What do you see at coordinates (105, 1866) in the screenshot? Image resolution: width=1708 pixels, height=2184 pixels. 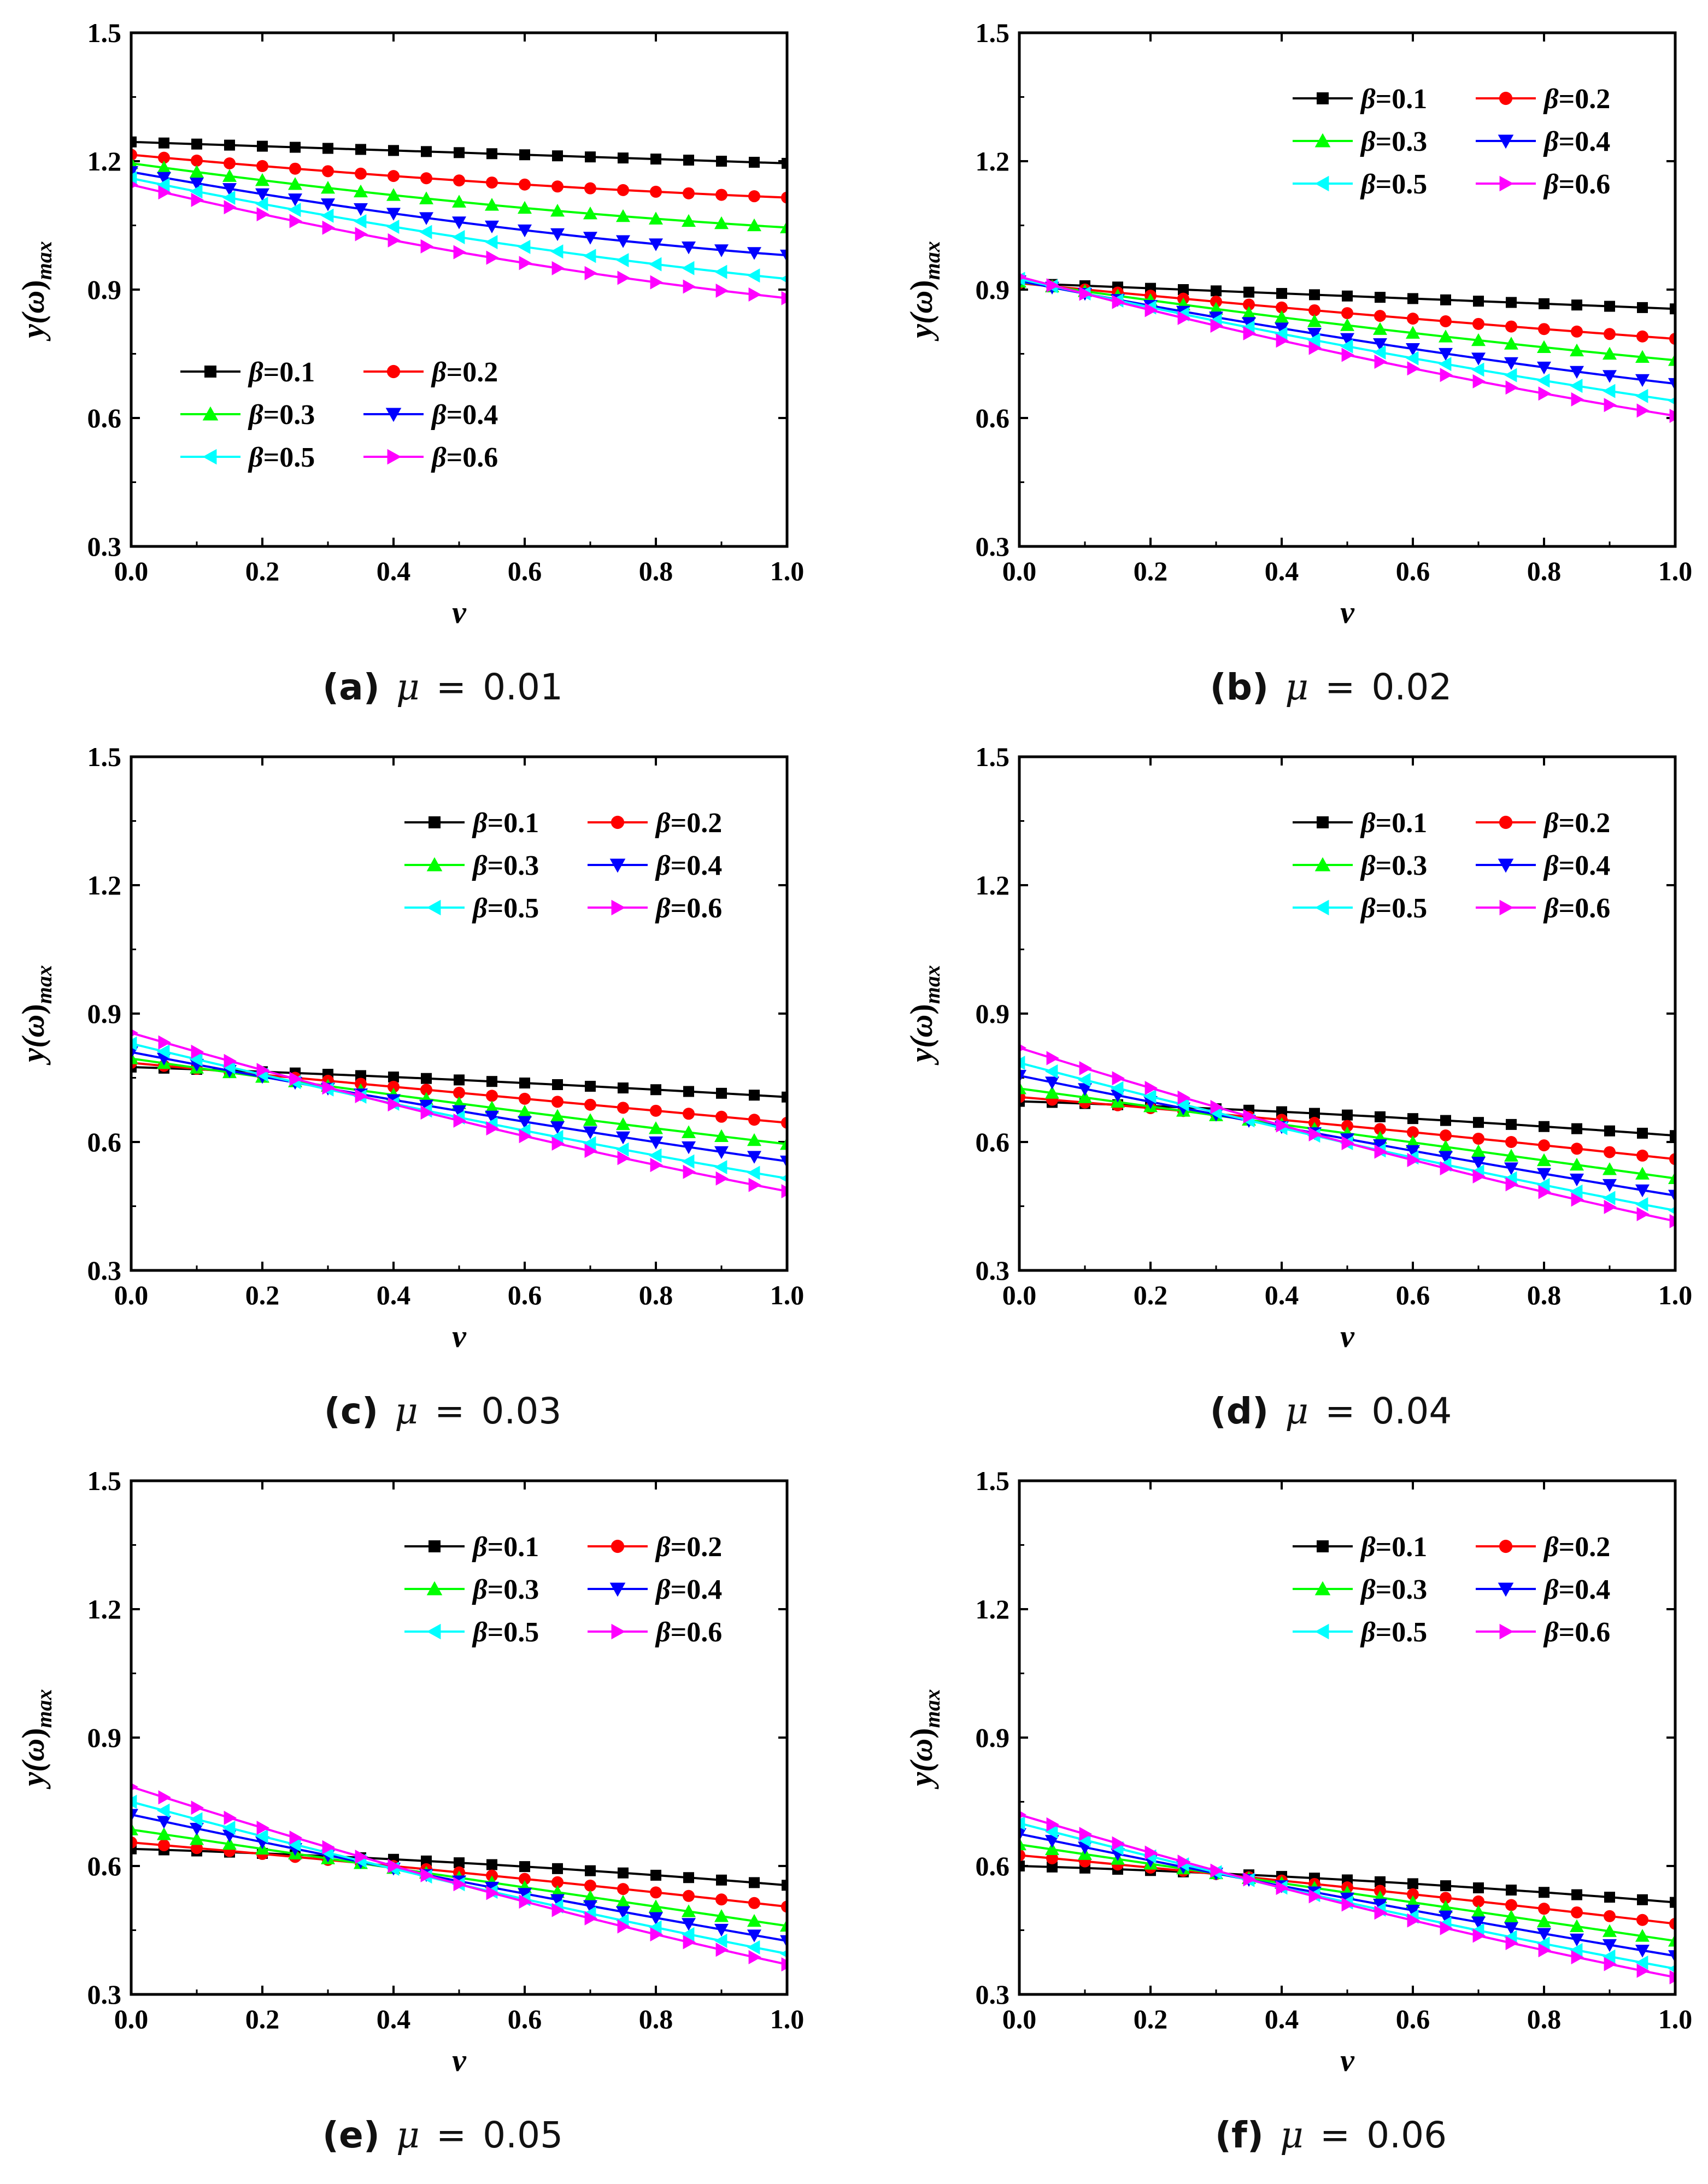 I see `y-tick-label: 0.6` at bounding box center [105, 1866].